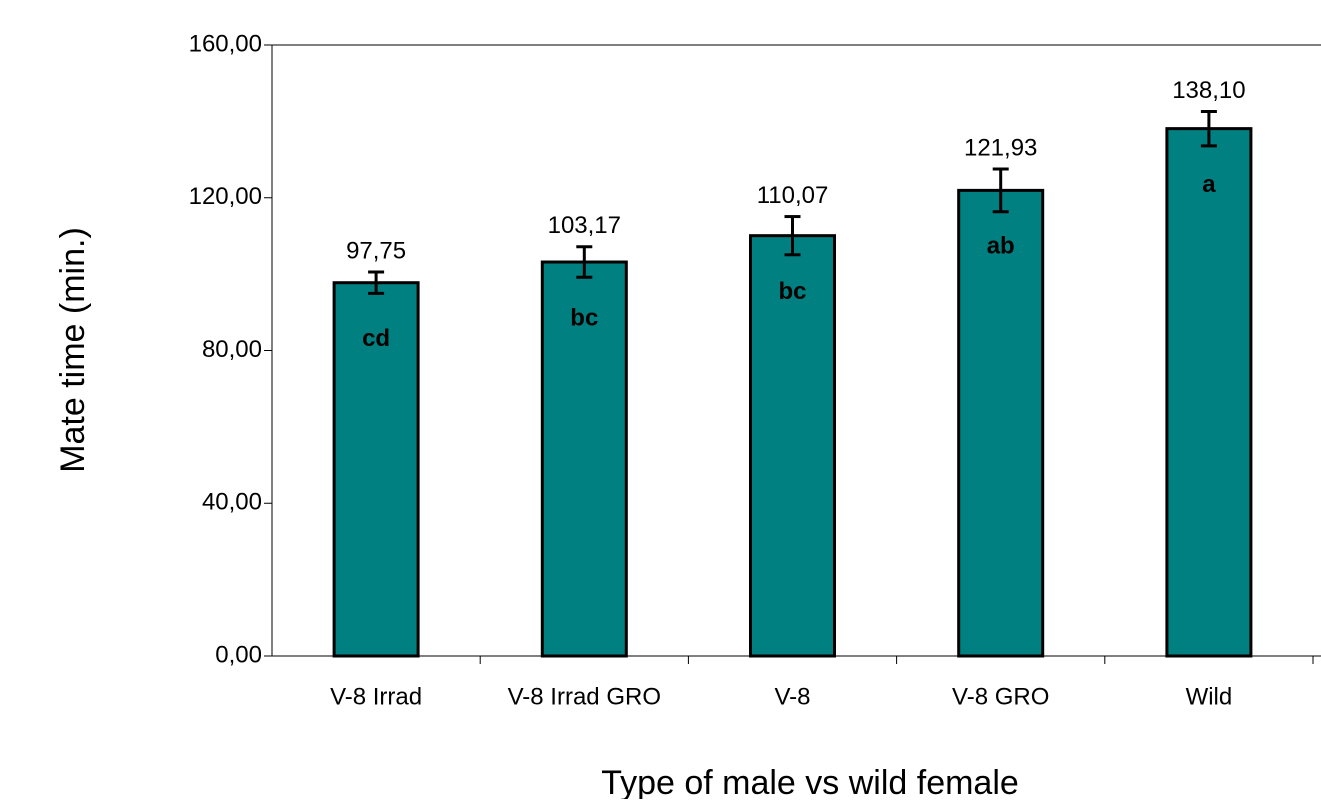 Image resolution: width=1321 pixels, height=804 pixels. What do you see at coordinates (1208, 90) in the screenshot?
I see `value-label: 138,10` at bounding box center [1208, 90].